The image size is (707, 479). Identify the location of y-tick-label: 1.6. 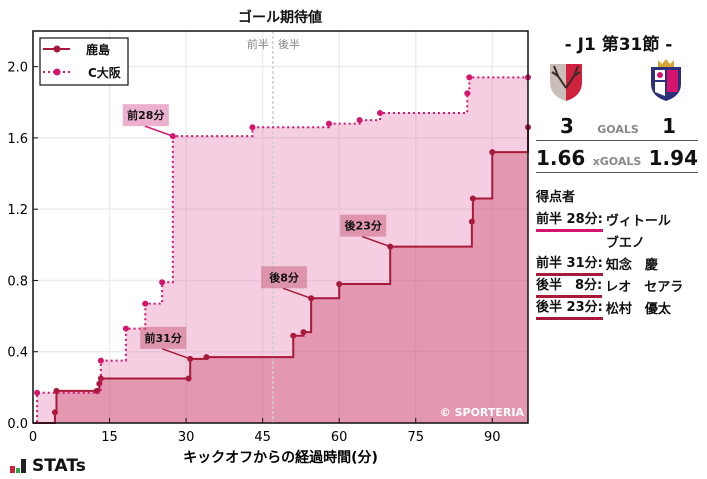
(17, 139).